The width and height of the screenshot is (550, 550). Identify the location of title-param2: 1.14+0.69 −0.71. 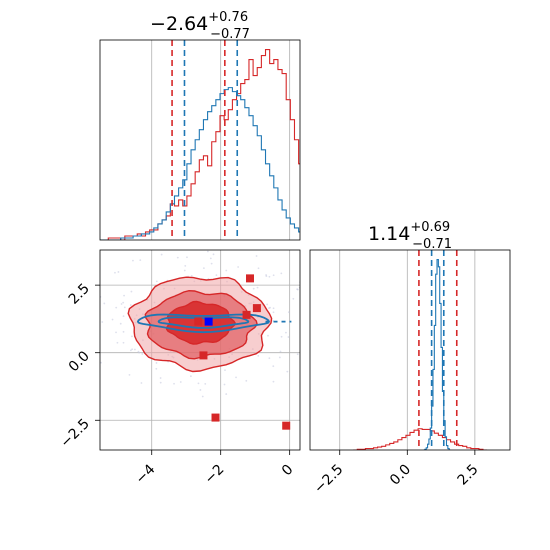
(410, 236).